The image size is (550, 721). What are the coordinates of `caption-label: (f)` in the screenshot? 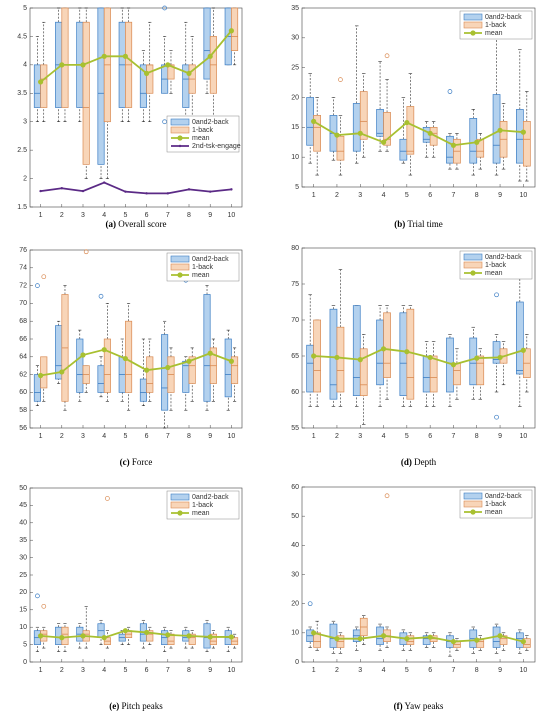 It's located at (398, 706).